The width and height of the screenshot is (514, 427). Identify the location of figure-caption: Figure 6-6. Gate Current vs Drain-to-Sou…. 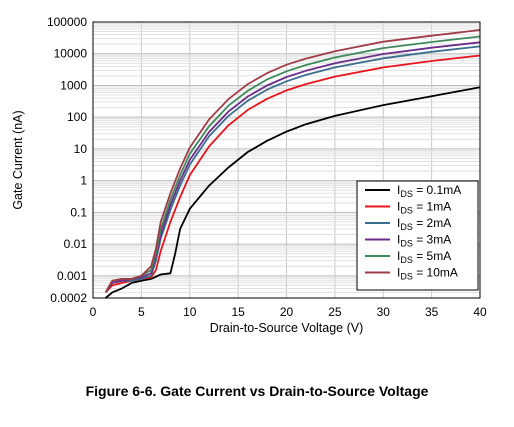
(257, 391).